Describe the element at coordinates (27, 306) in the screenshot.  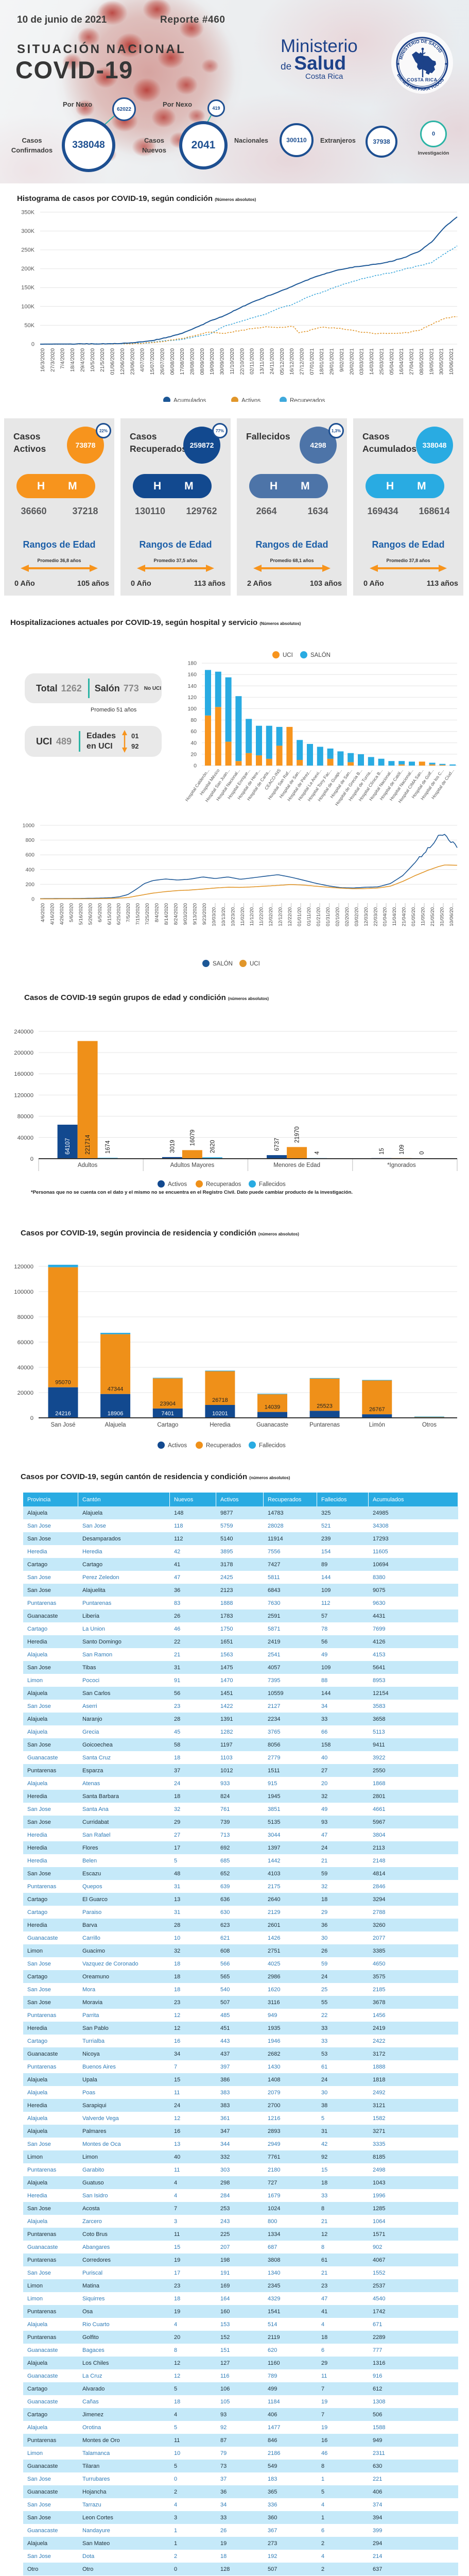
I see `svg-text: 100K` at that location.